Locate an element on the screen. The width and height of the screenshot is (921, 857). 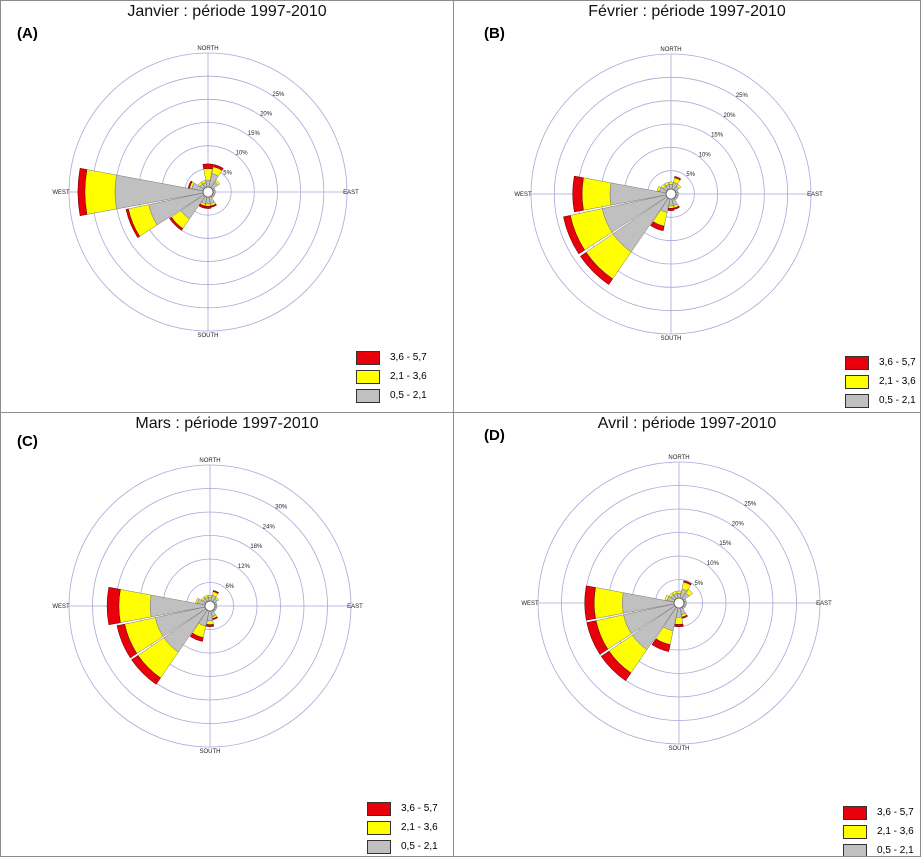
ring-label: 30% is located at coordinates (281, 507).